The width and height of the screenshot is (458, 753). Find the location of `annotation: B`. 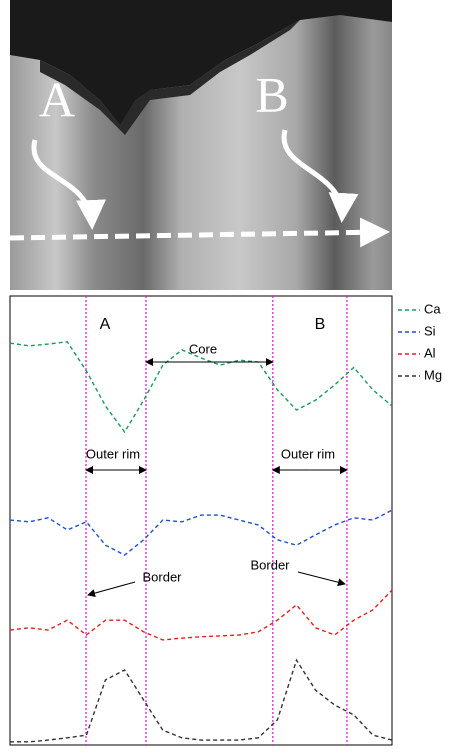

annotation: B is located at coordinates (320, 324).